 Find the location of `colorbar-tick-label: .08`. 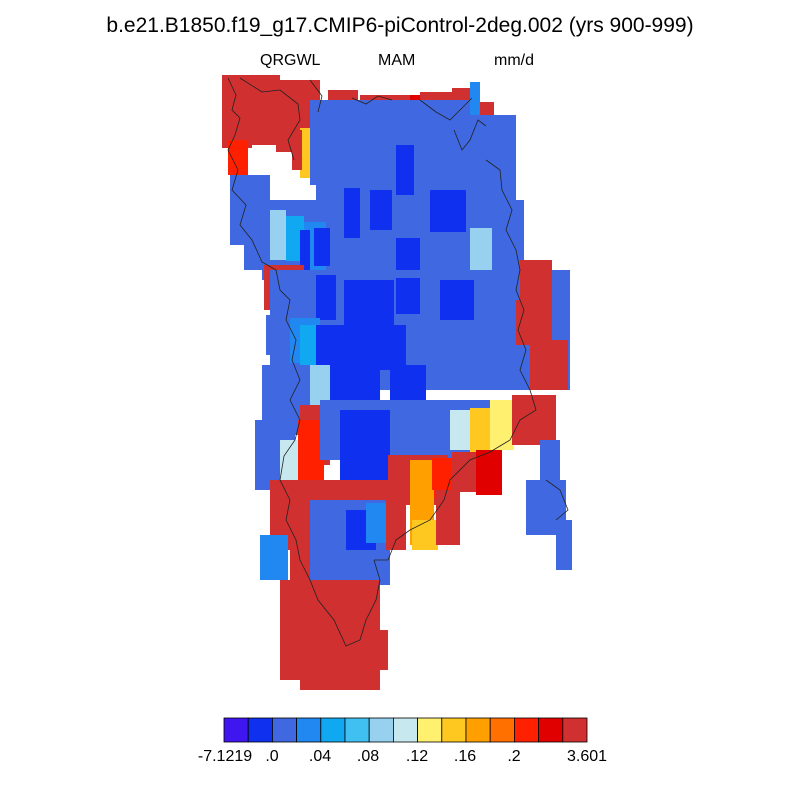

colorbar-tick-label: .08 is located at coordinates (368, 756).